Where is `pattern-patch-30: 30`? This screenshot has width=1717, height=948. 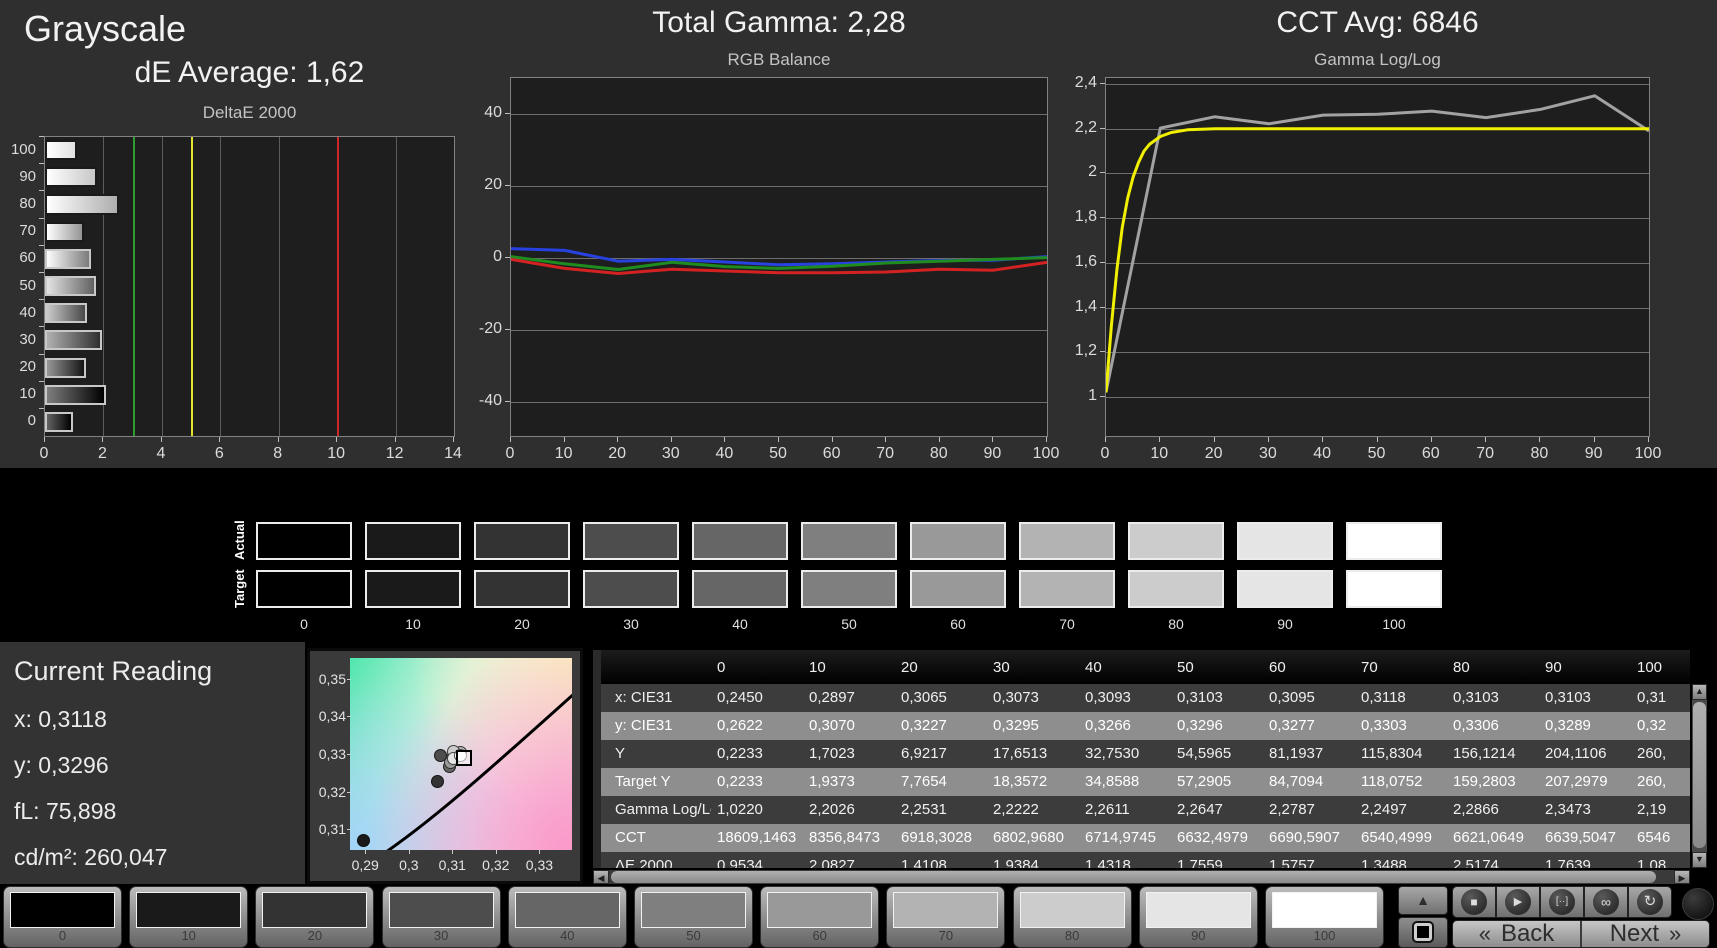
pattern-patch-30: 30 is located at coordinates (441, 917).